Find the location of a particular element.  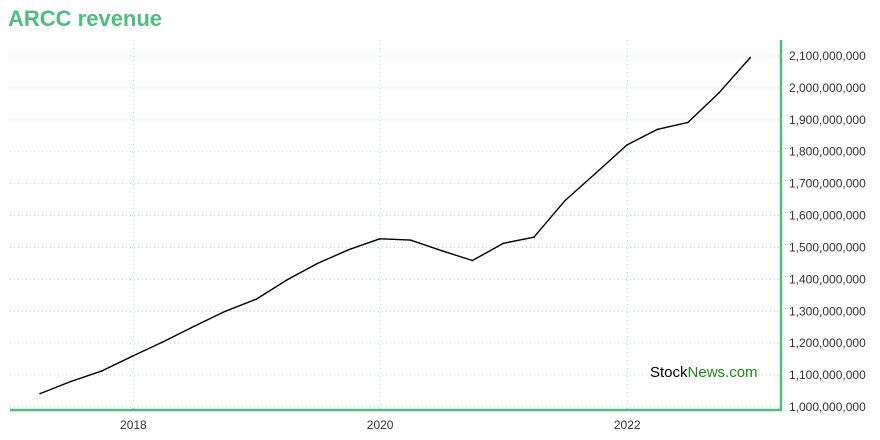

y-tick-label: 1,000,000,000 is located at coordinates (827, 407).